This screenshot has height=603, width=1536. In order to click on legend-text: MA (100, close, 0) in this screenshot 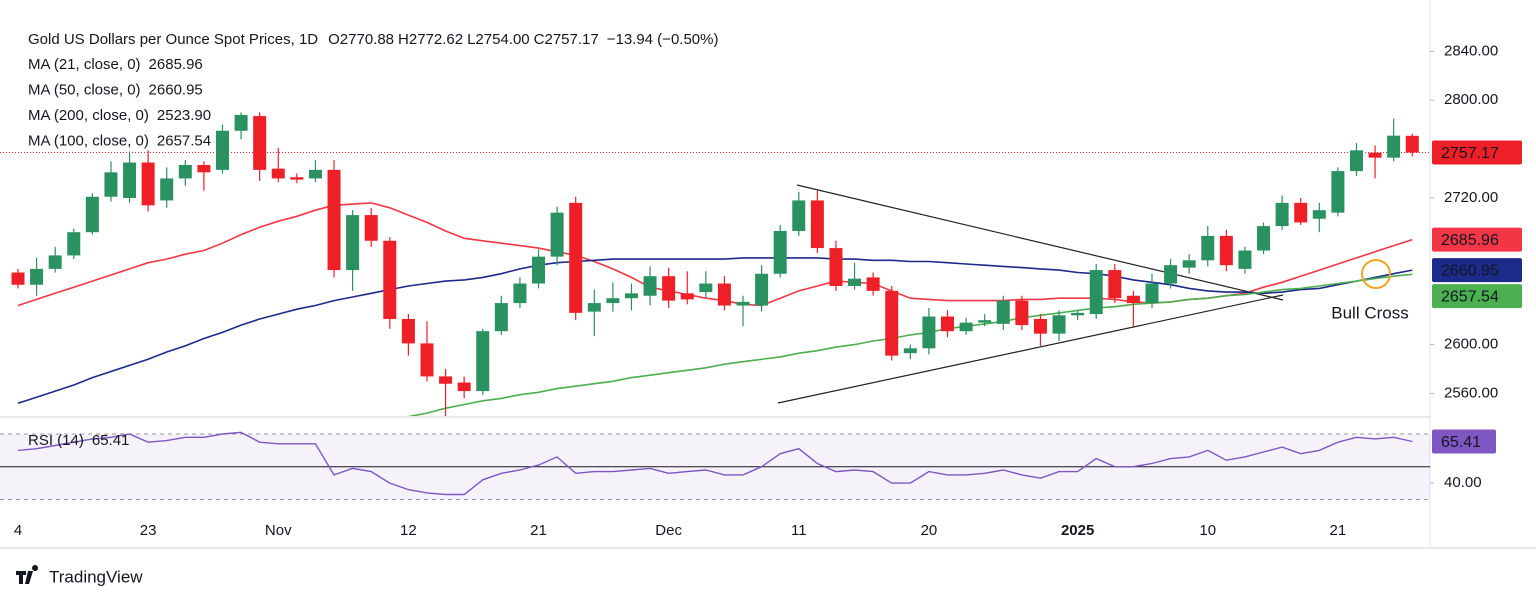, I will do `click(88, 140)`.